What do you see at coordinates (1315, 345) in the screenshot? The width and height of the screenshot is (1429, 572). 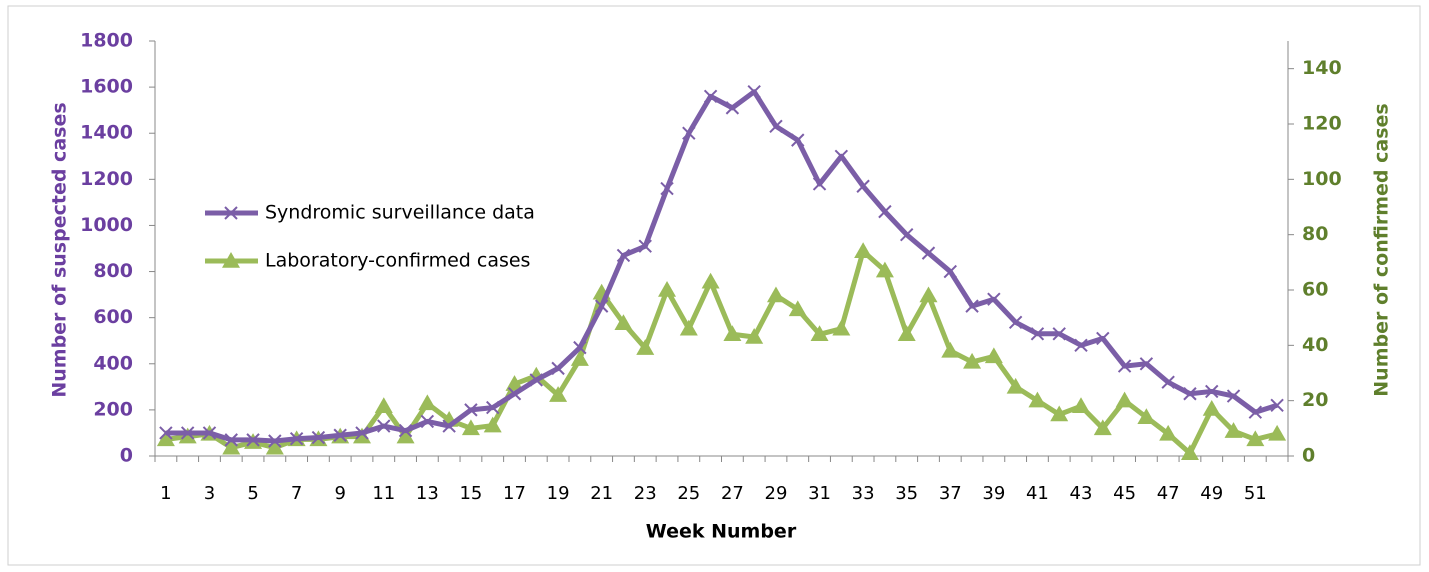 I see `y2-tick-label: 40` at bounding box center [1315, 345].